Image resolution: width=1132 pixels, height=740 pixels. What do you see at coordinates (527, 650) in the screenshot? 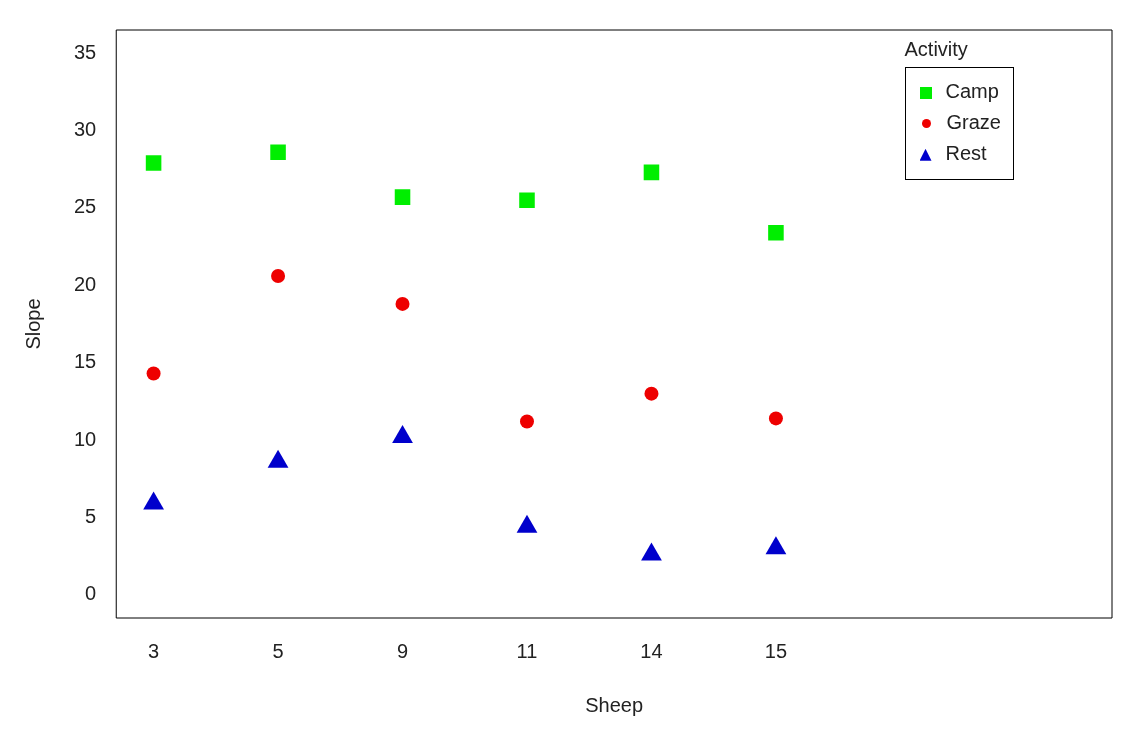
I see `x-tick-label: 11` at bounding box center [527, 650].